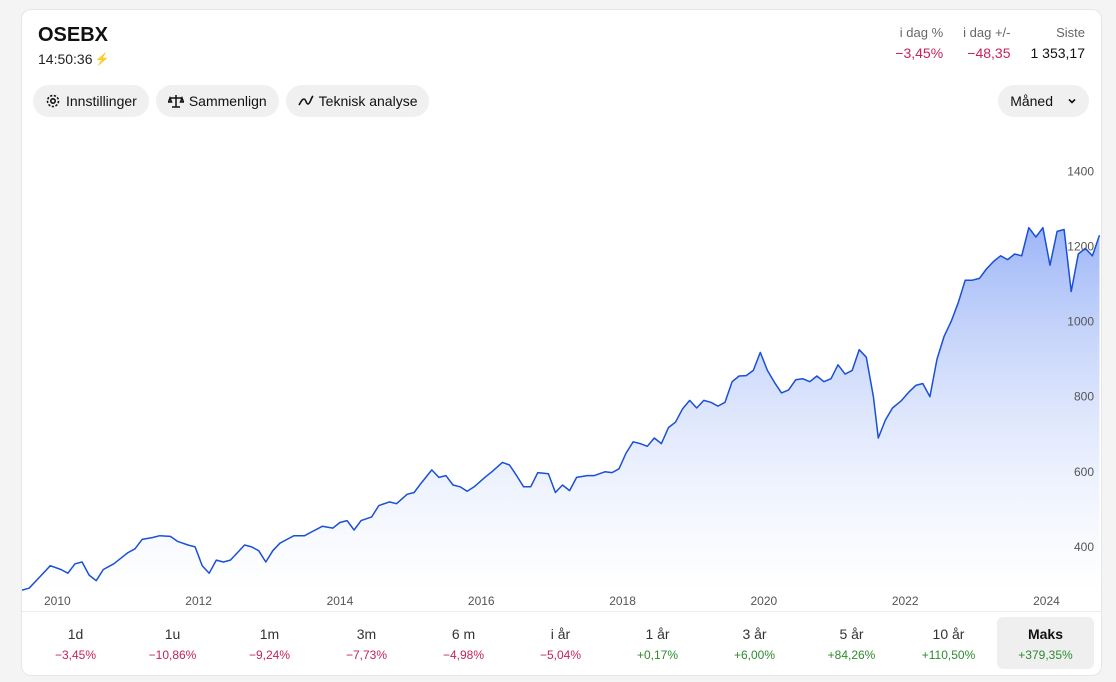 The image size is (1116, 682). Describe the element at coordinates (1084, 472) in the screenshot. I see `y-tick-label: 600` at that location.